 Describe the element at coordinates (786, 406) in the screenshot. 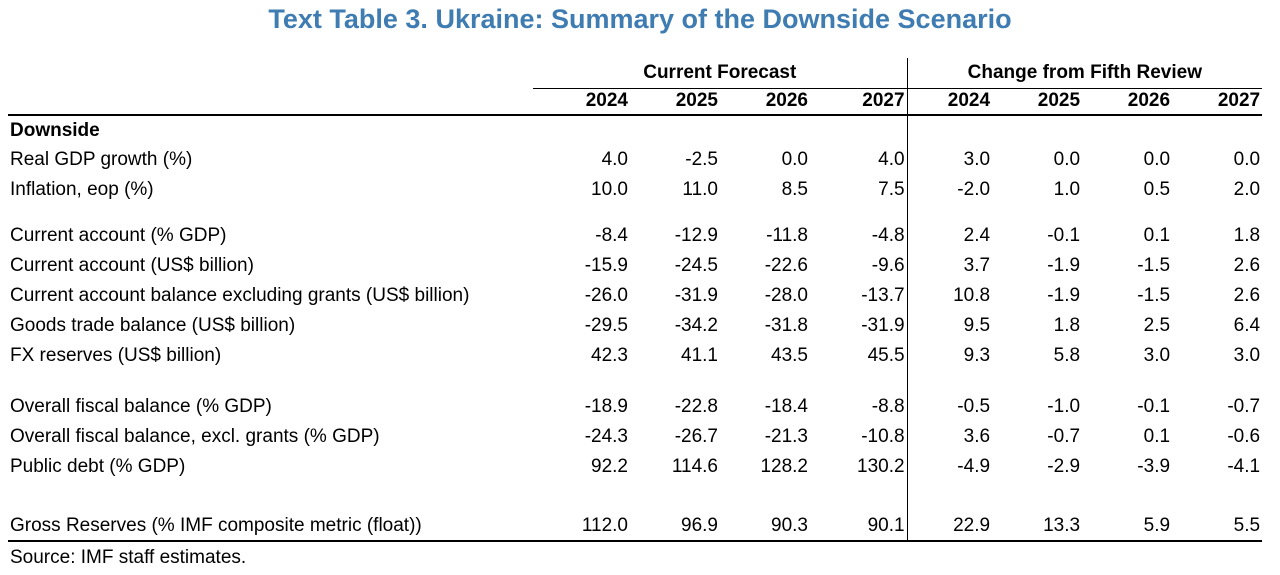

I see `cell-value: -18.4` at that location.